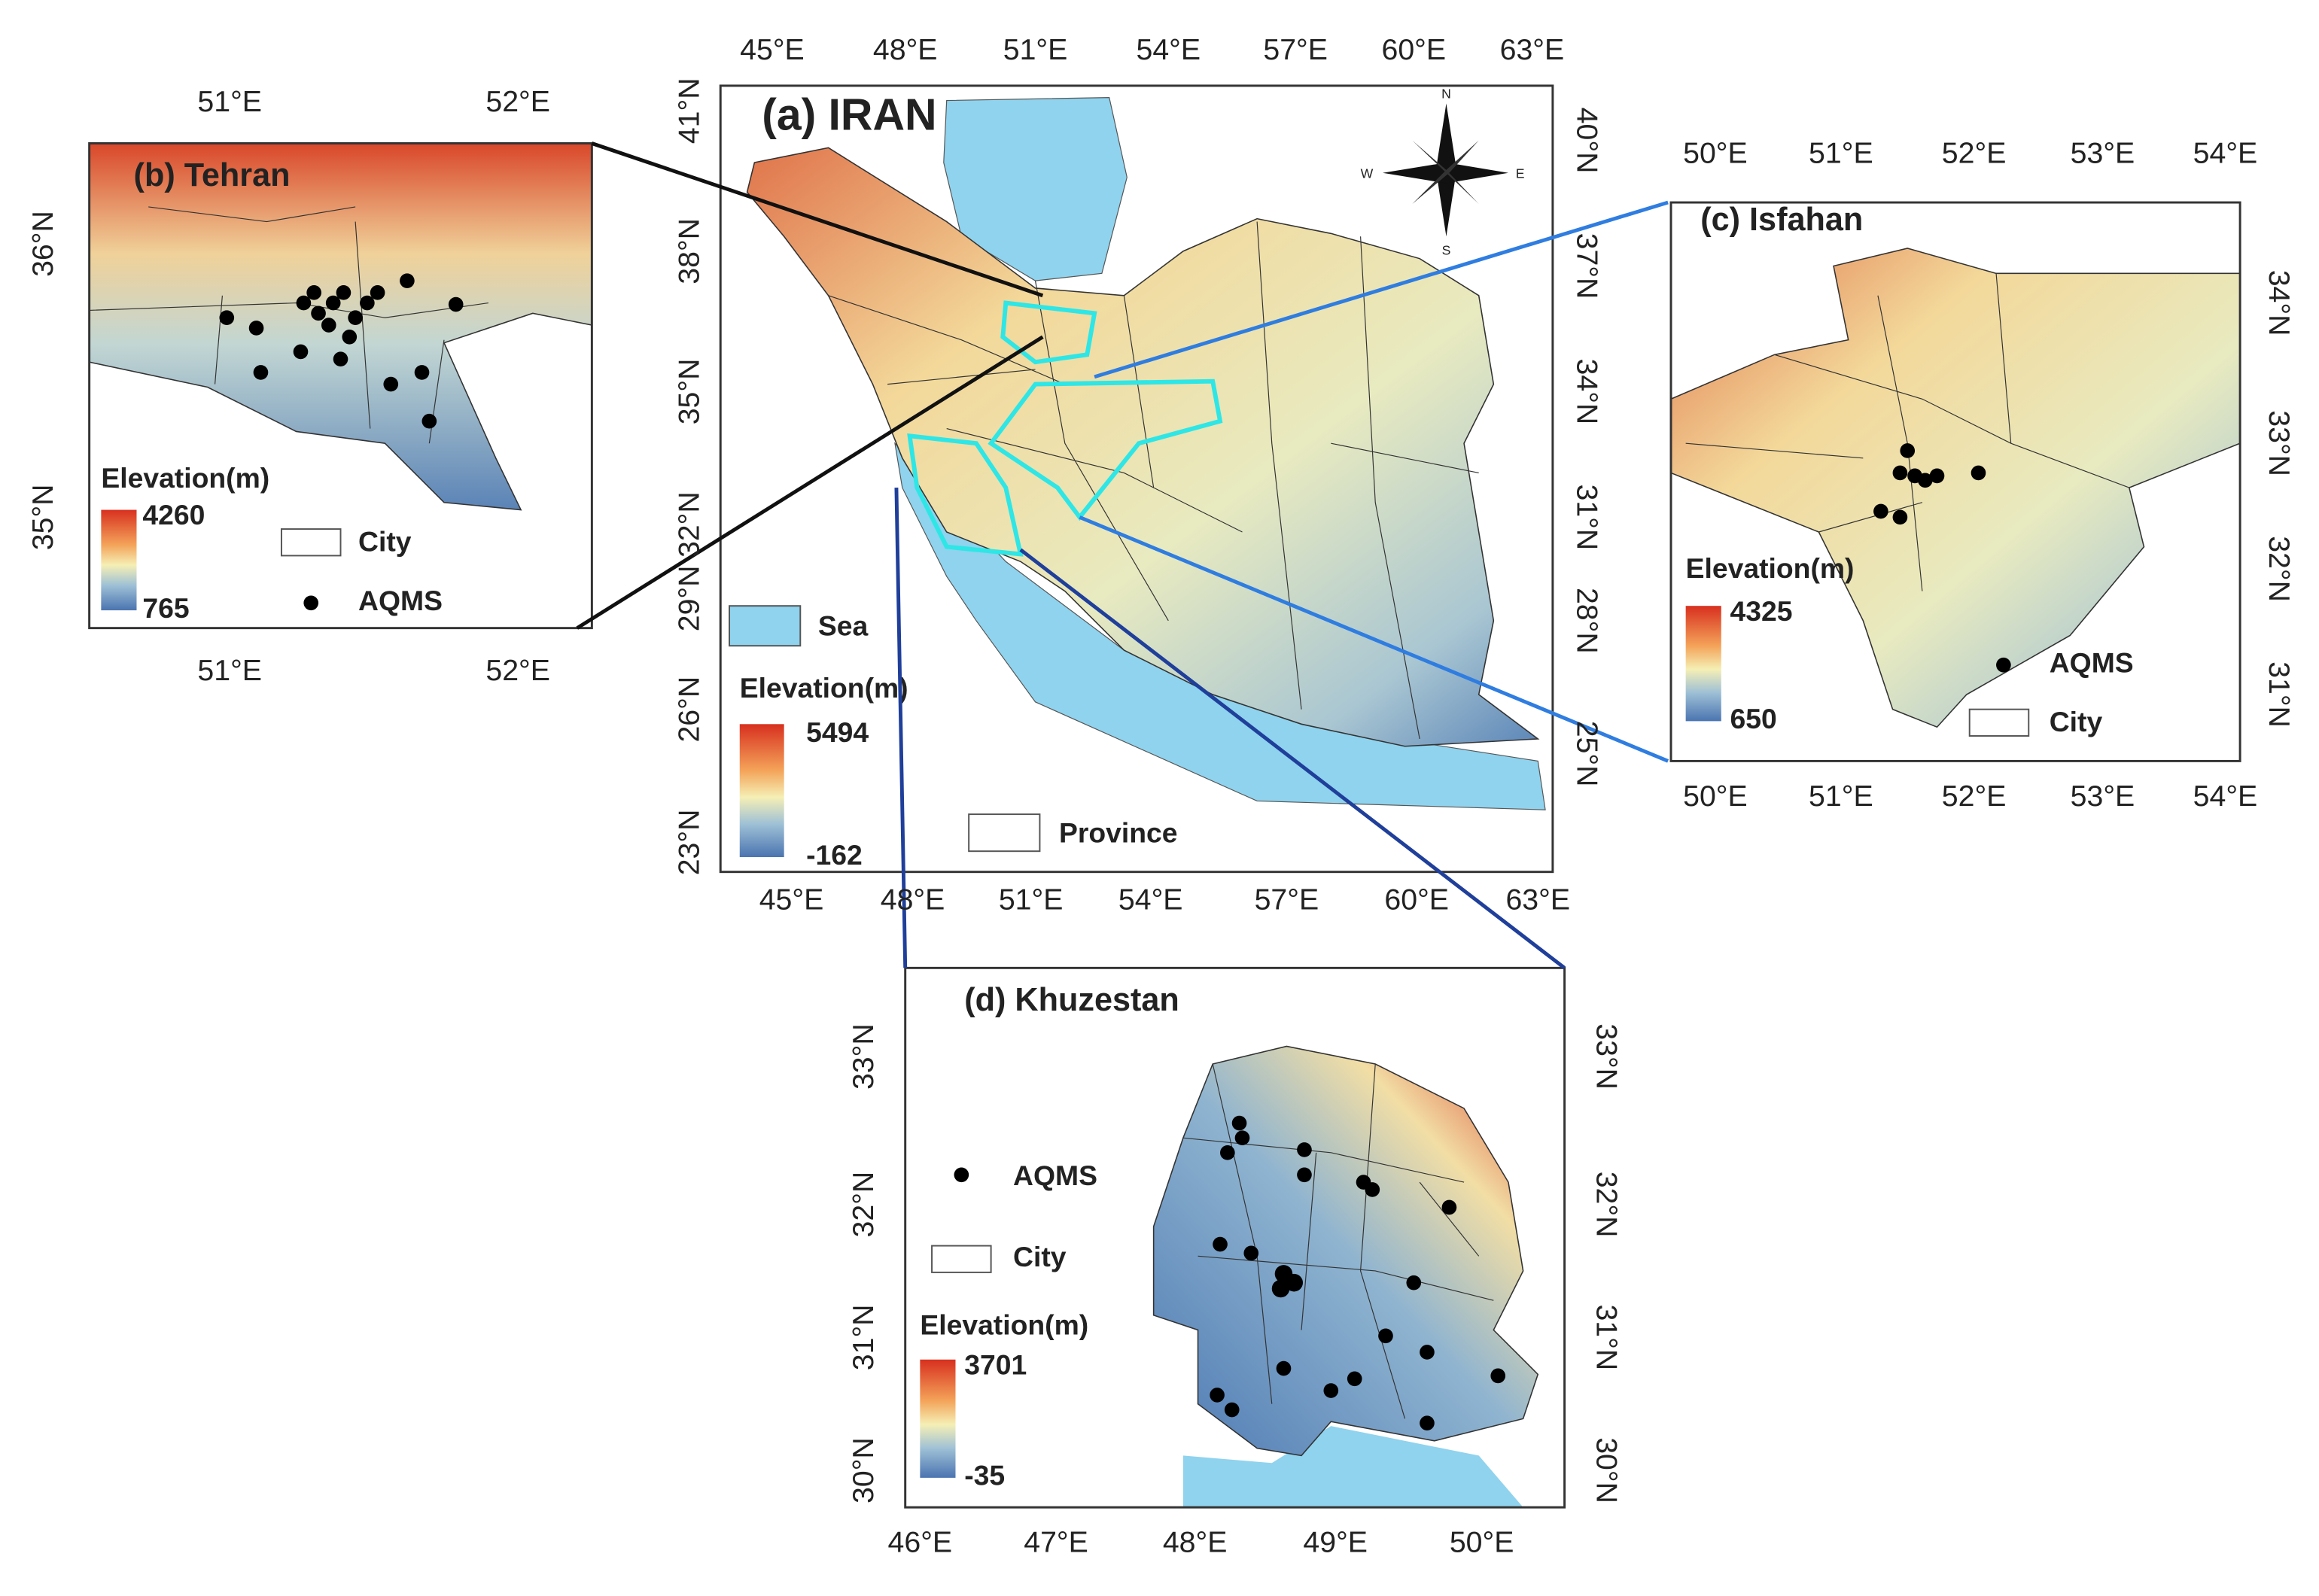 The image size is (2319, 1596). I want to click on legend-label: 765, so click(165, 608).